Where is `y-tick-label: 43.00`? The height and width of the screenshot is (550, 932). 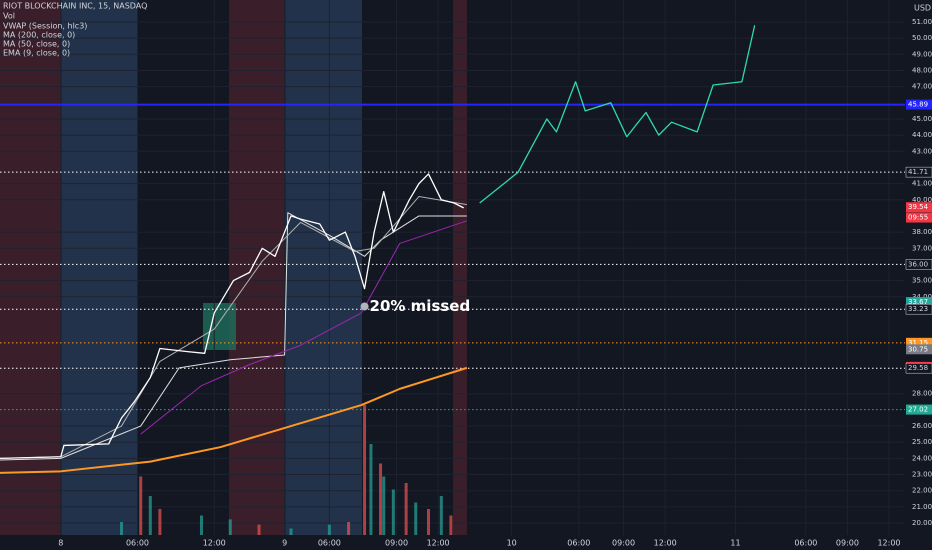 y-tick-label: 43.00 is located at coordinates (922, 151).